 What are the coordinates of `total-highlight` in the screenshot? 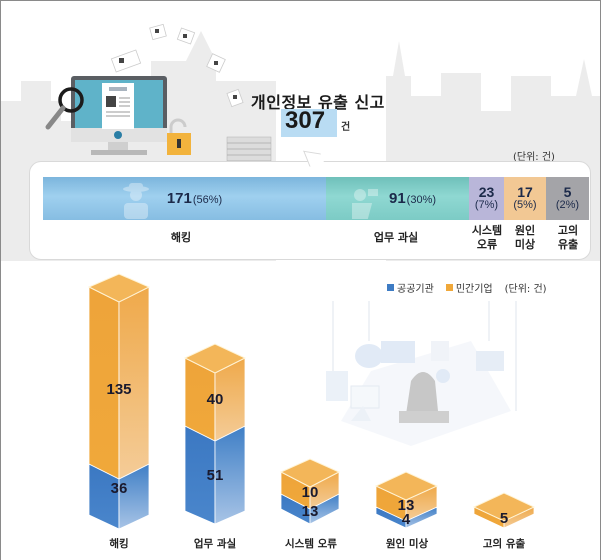 It's located at (309, 123).